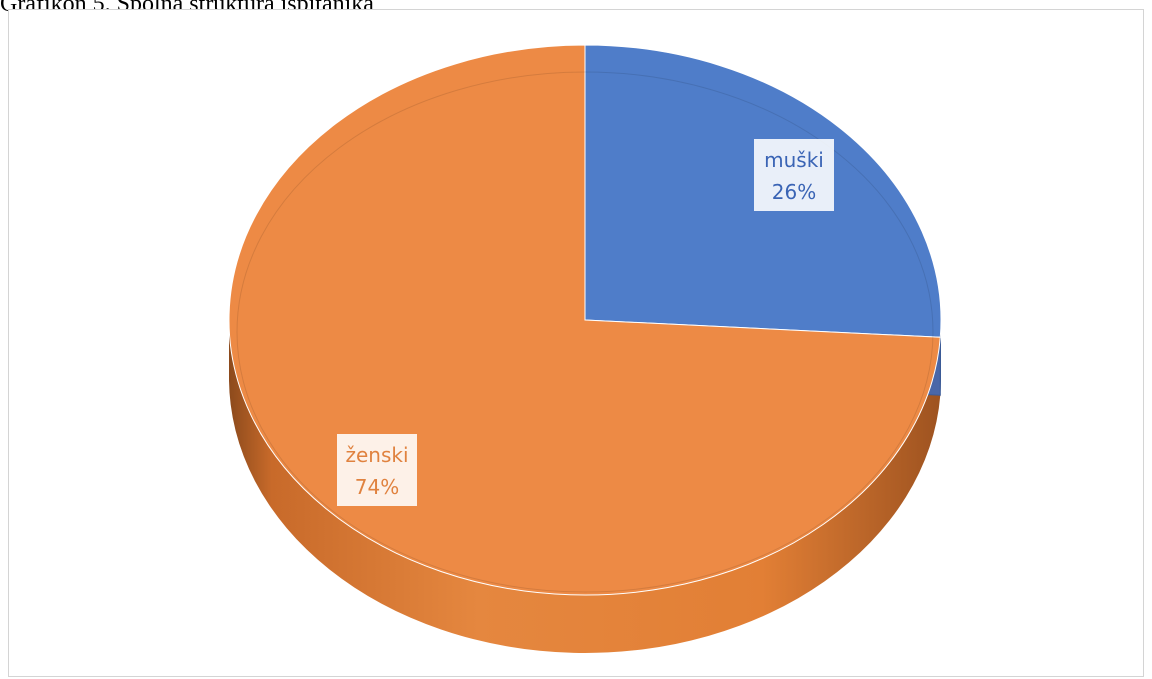 The height and width of the screenshot is (679, 1152). What do you see at coordinates (377, 487) in the screenshot?
I see `data-label-percent: 74%` at bounding box center [377, 487].